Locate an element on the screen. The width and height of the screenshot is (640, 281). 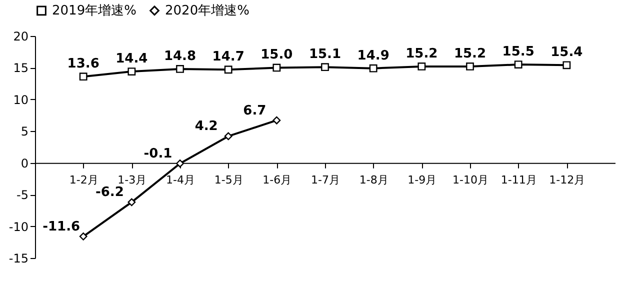
legend-label: 2019年增速% is located at coordinates (94, 11).